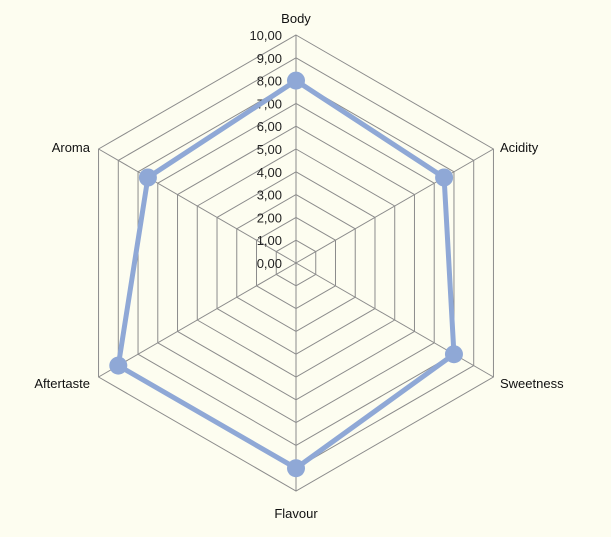 The image size is (611, 537). I want to click on category-label: Aftertaste, so click(62, 383).